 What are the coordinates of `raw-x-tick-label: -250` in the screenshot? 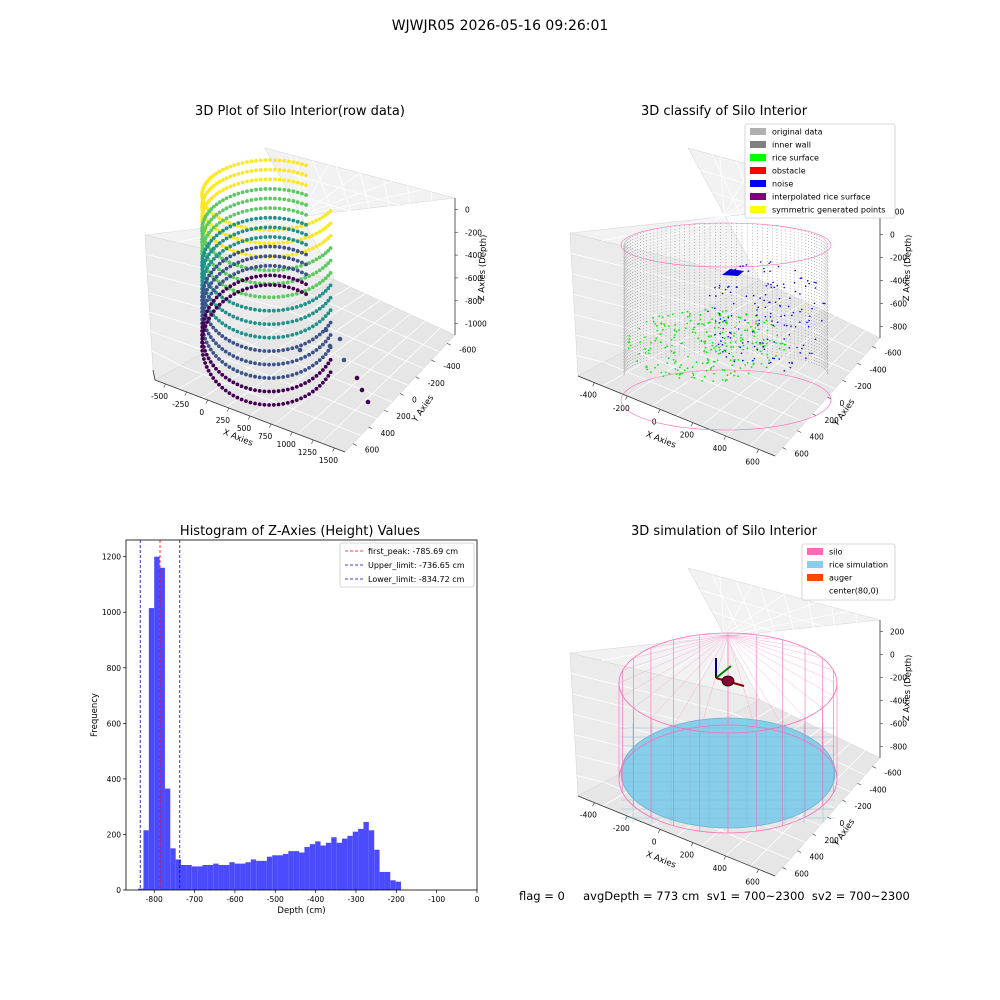 It's located at (180, 404).